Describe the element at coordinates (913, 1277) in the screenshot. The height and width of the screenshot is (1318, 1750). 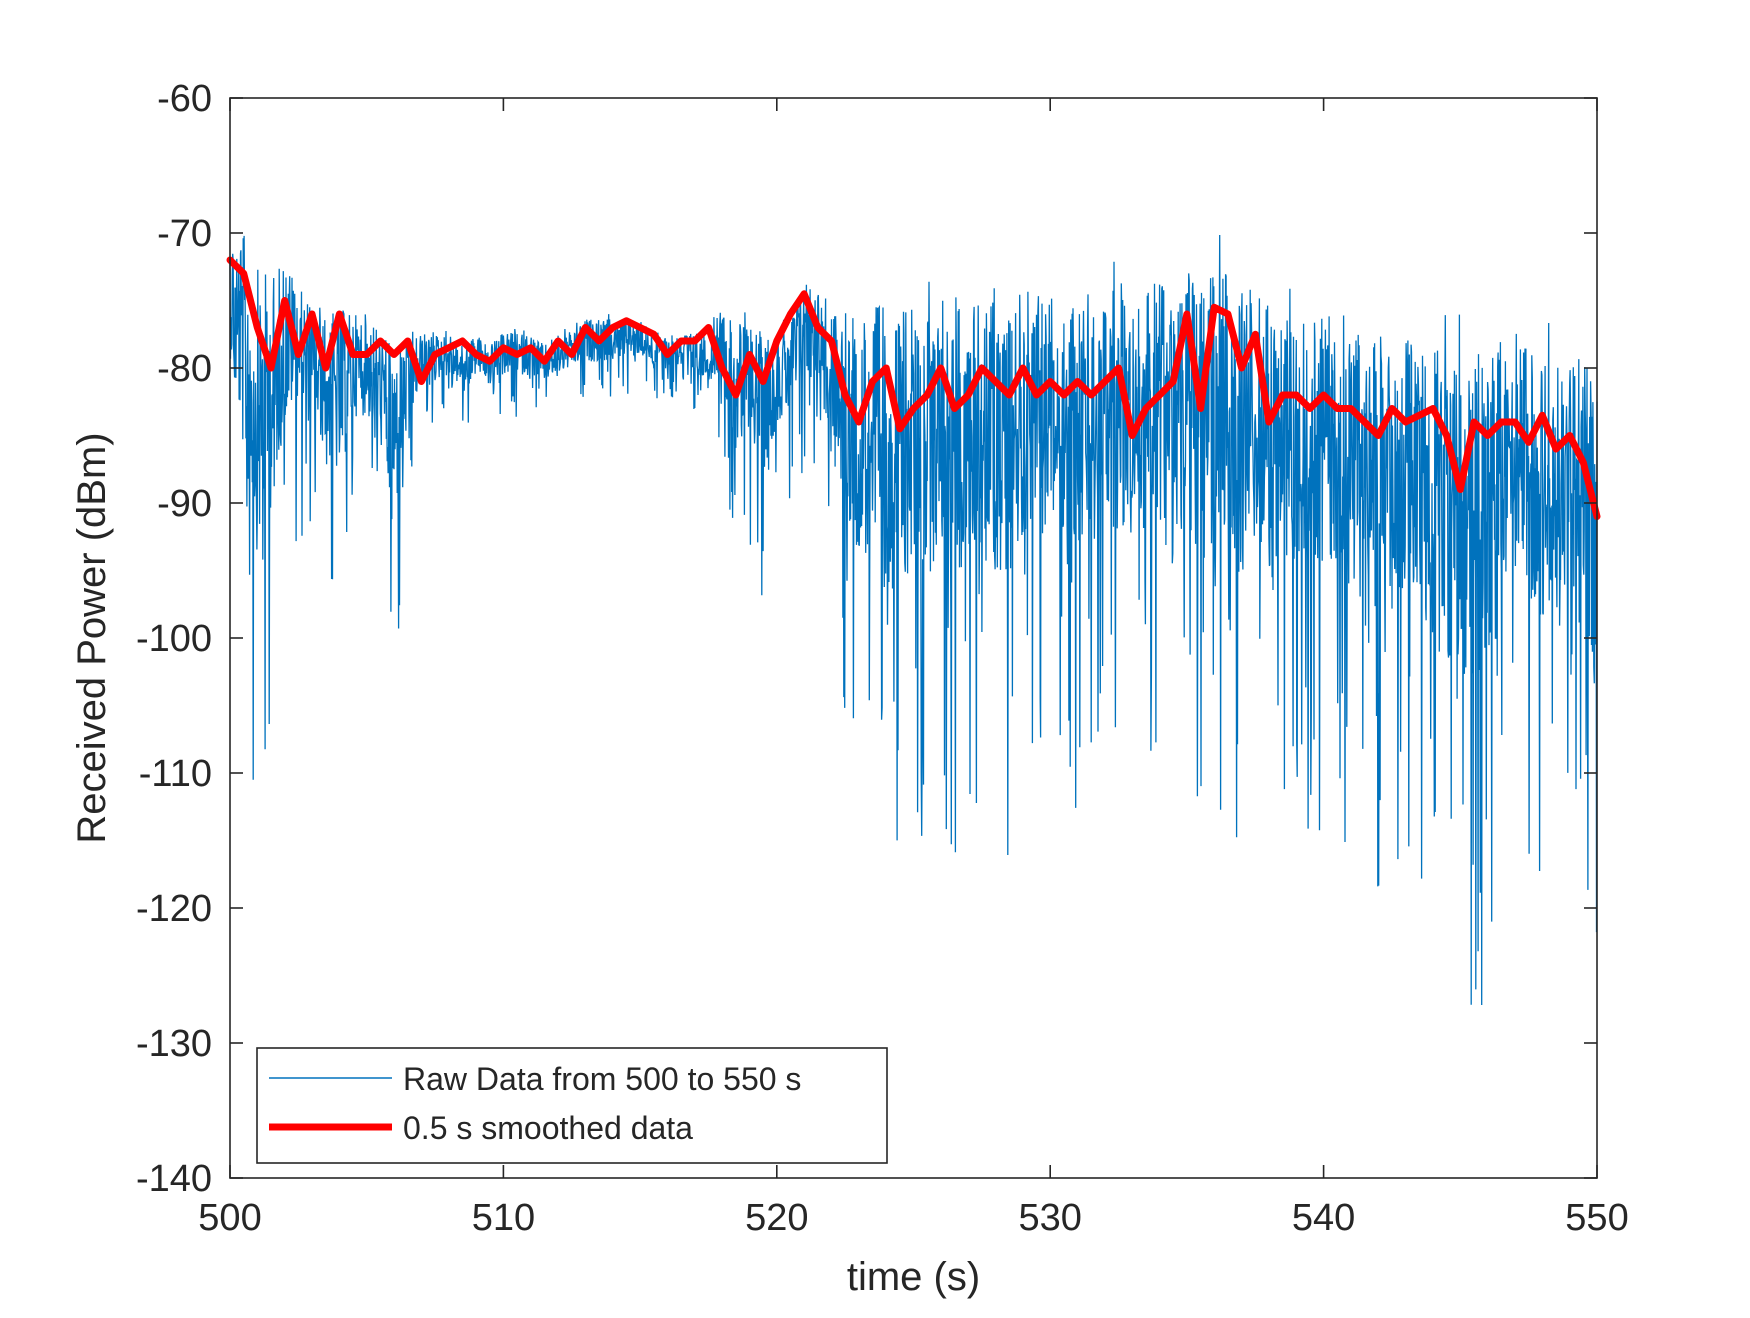
I see `x-axis-label: time (s)` at that location.